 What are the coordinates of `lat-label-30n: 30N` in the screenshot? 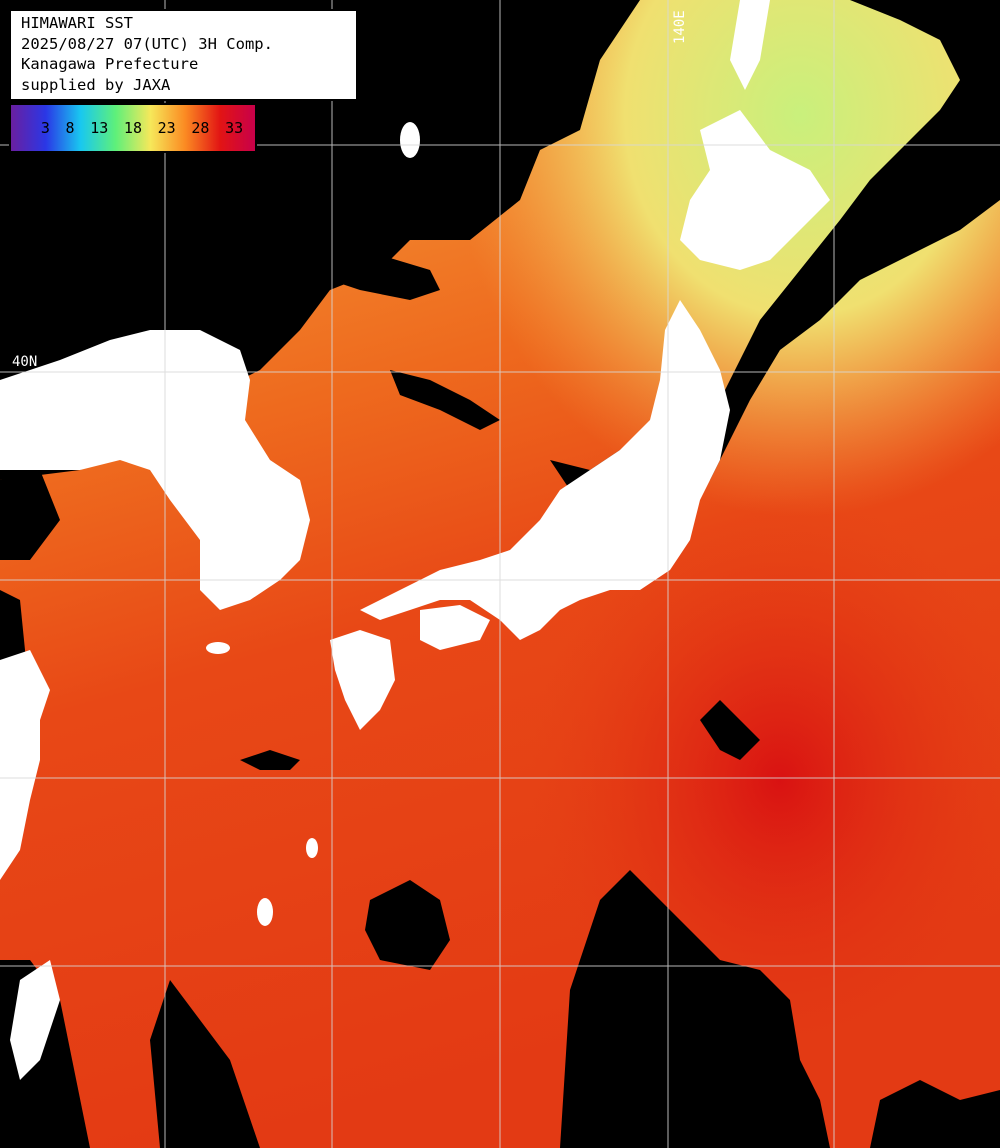 It's located at (24, 768).